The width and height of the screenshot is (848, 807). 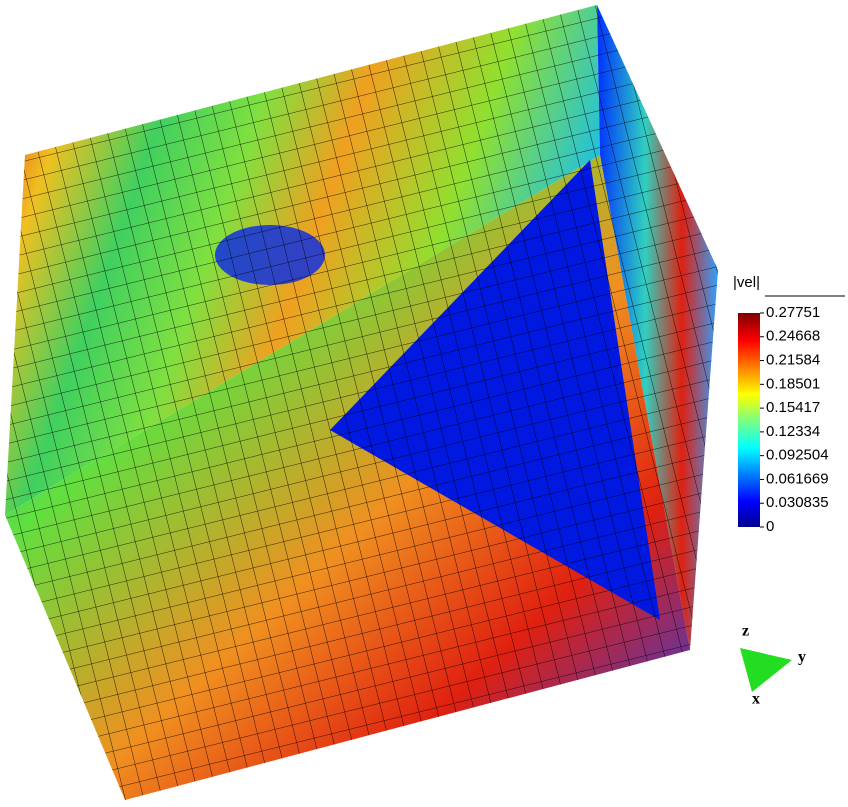 What do you see at coordinates (749, 420) in the screenshot?
I see `colorbar-scale` at bounding box center [749, 420].